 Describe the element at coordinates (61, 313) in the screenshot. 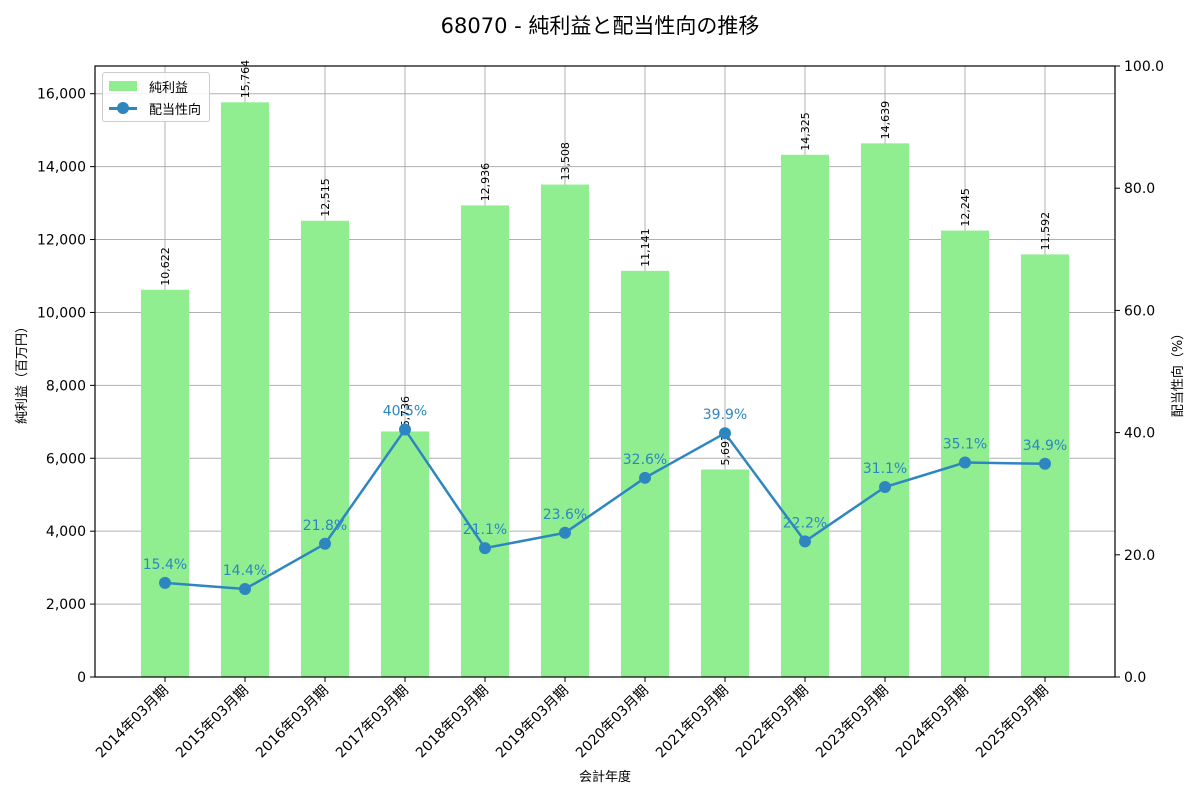

I see `y-left-tick-label: 10,000` at that location.